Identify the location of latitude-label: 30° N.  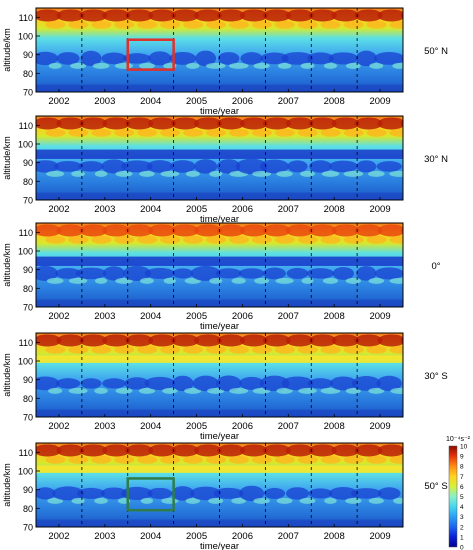
(436, 159).